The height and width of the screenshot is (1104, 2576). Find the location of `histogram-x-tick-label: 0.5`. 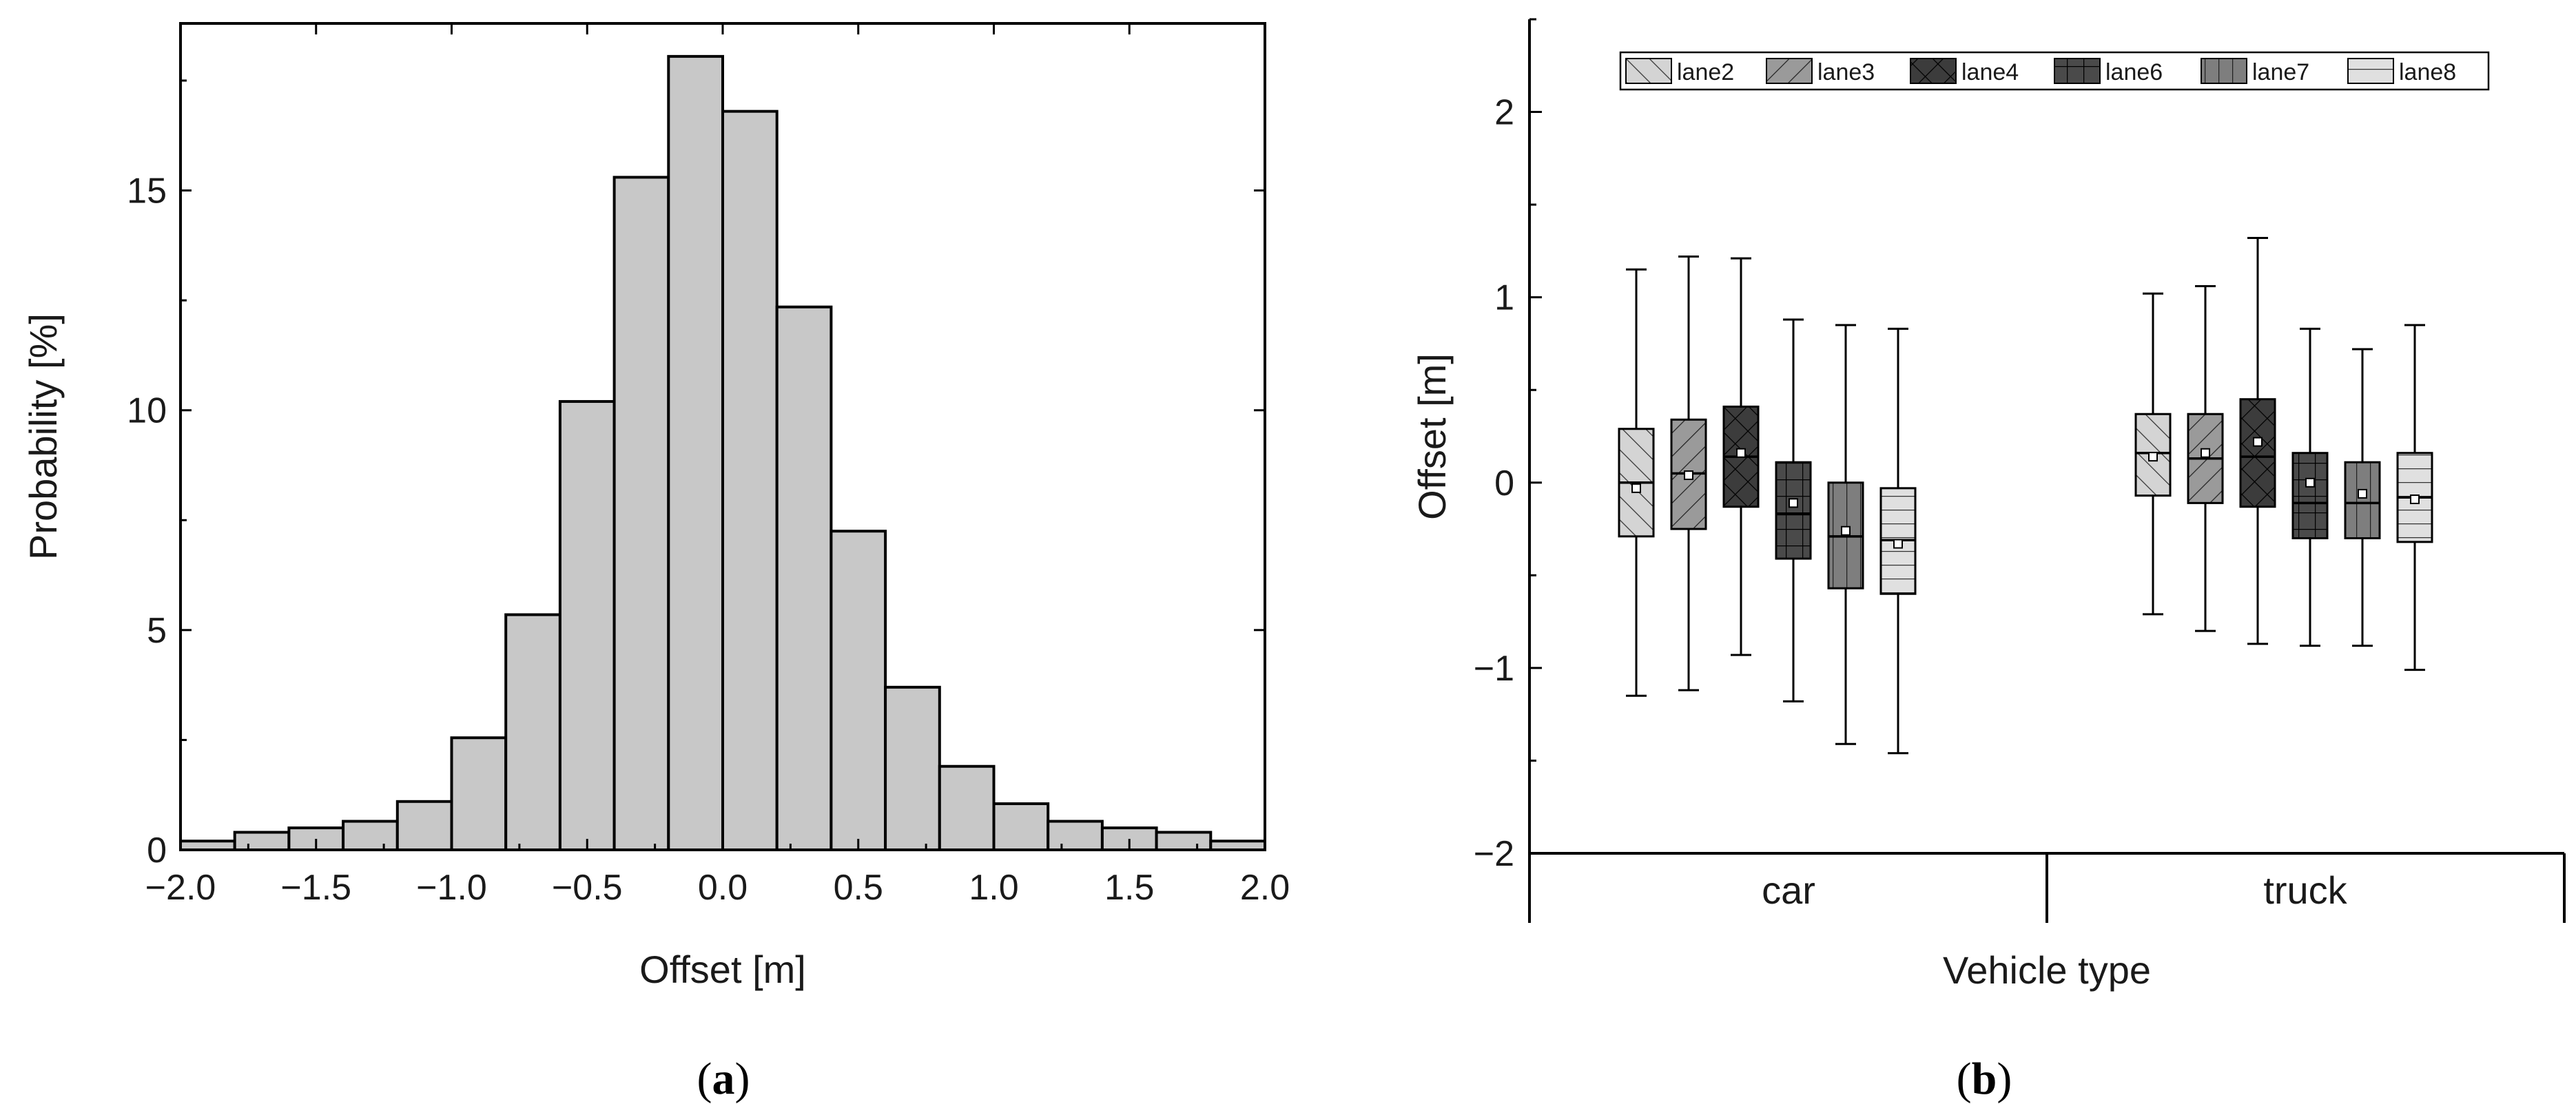

histogram-x-tick-label: 0.5 is located at coordinates (858, 888).